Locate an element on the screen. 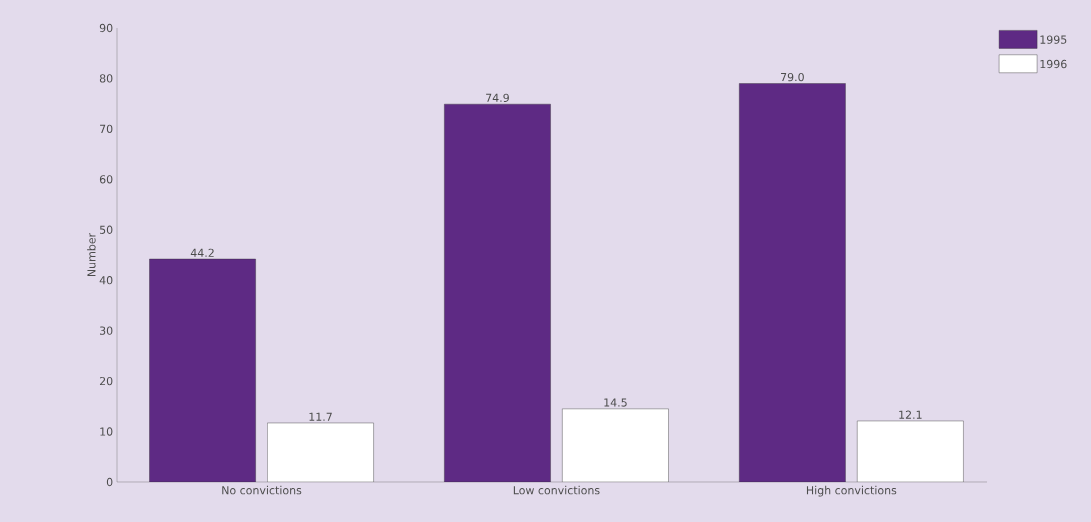  x-tick-label: No convictions is located at coordinates (262, 490).